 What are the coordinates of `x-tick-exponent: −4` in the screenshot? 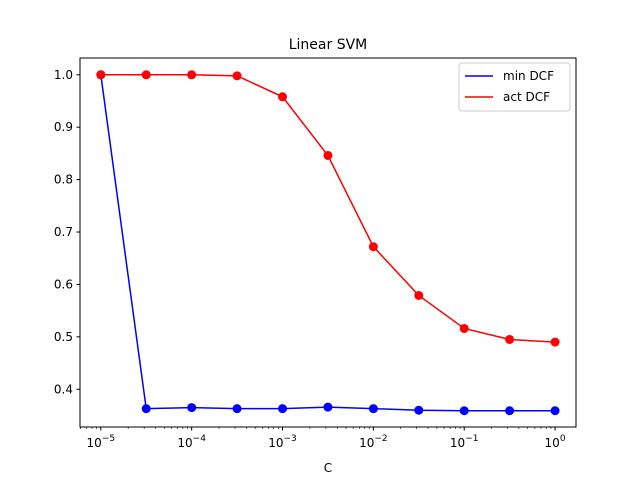 It's located at (200, 439).